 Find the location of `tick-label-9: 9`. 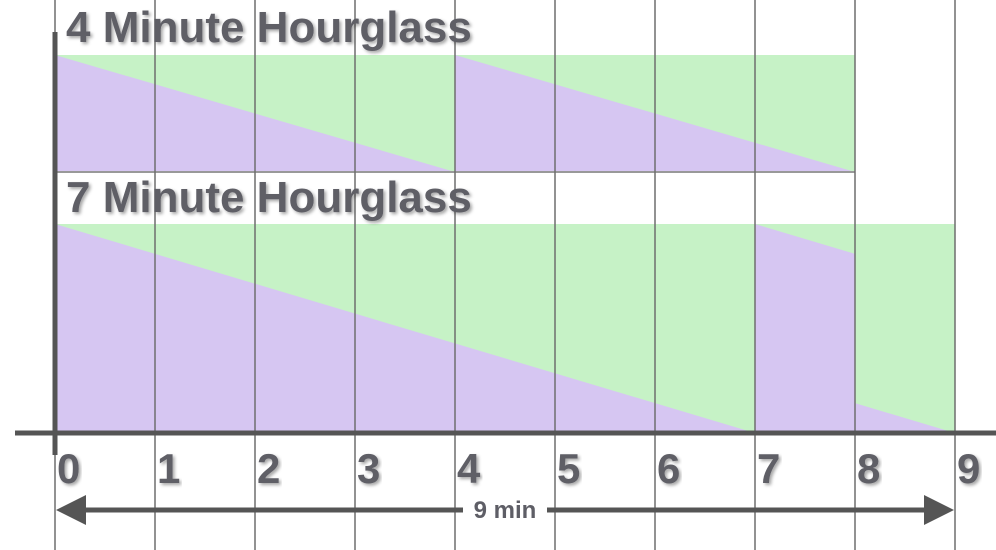

tick-label-9: 9 is located at coordinates (968, 468).